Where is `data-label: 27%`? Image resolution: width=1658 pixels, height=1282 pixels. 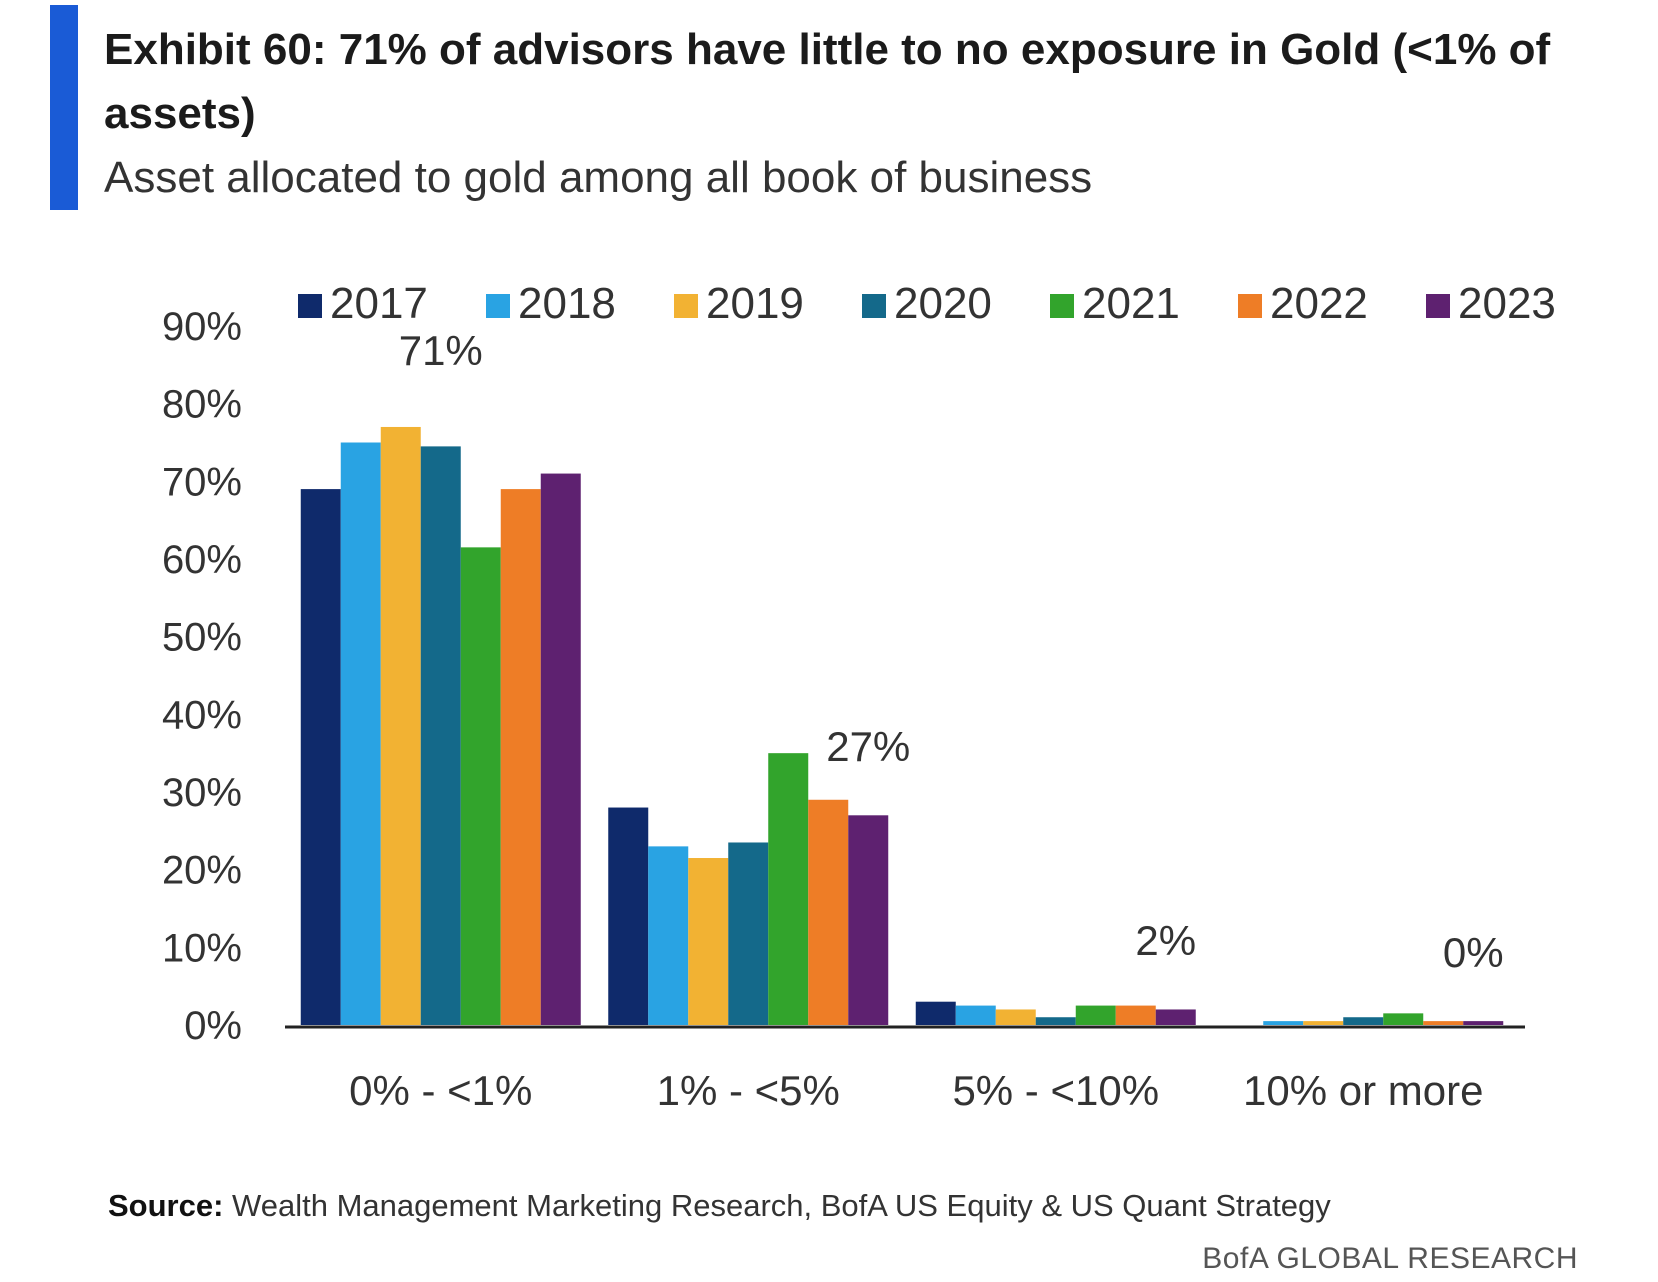 data-label: 27% is located at coordinates (868, 746).